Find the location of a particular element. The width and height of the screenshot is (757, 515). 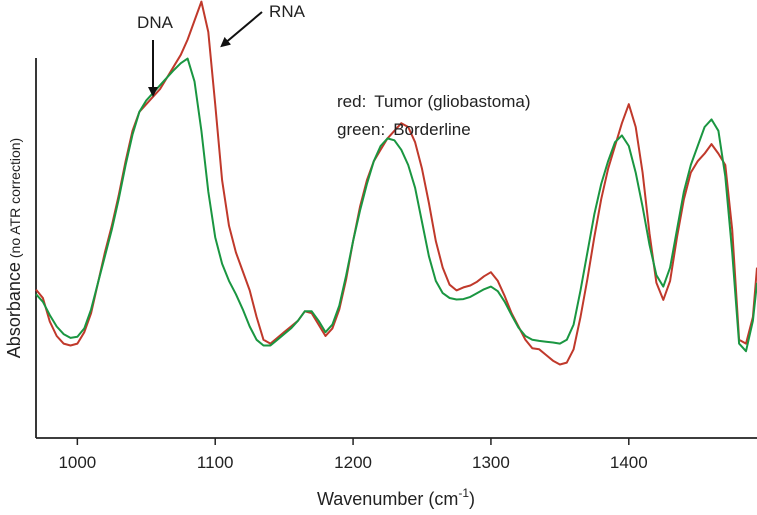

x-axis-title: Wavenumber (cm-1) is located at coordinates (396, 497).